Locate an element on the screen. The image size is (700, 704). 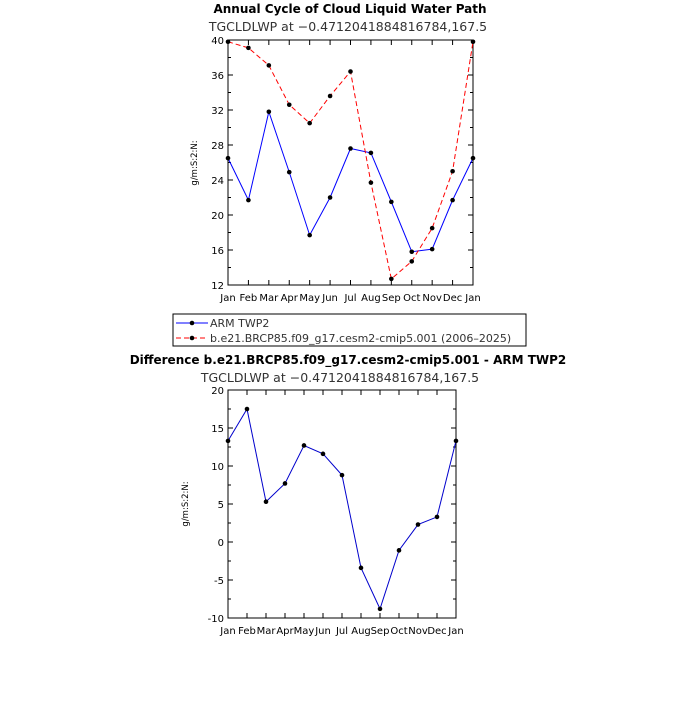
chart1-ytick-label: 40 is located at coordinates (217, 41).